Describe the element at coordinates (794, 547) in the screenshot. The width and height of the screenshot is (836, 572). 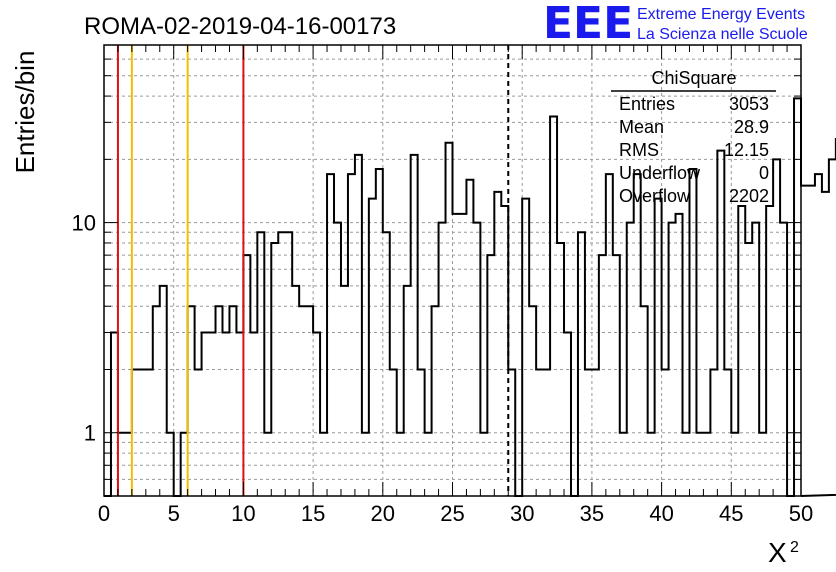
I see `x-axis-label-superscript: 2` at that location.